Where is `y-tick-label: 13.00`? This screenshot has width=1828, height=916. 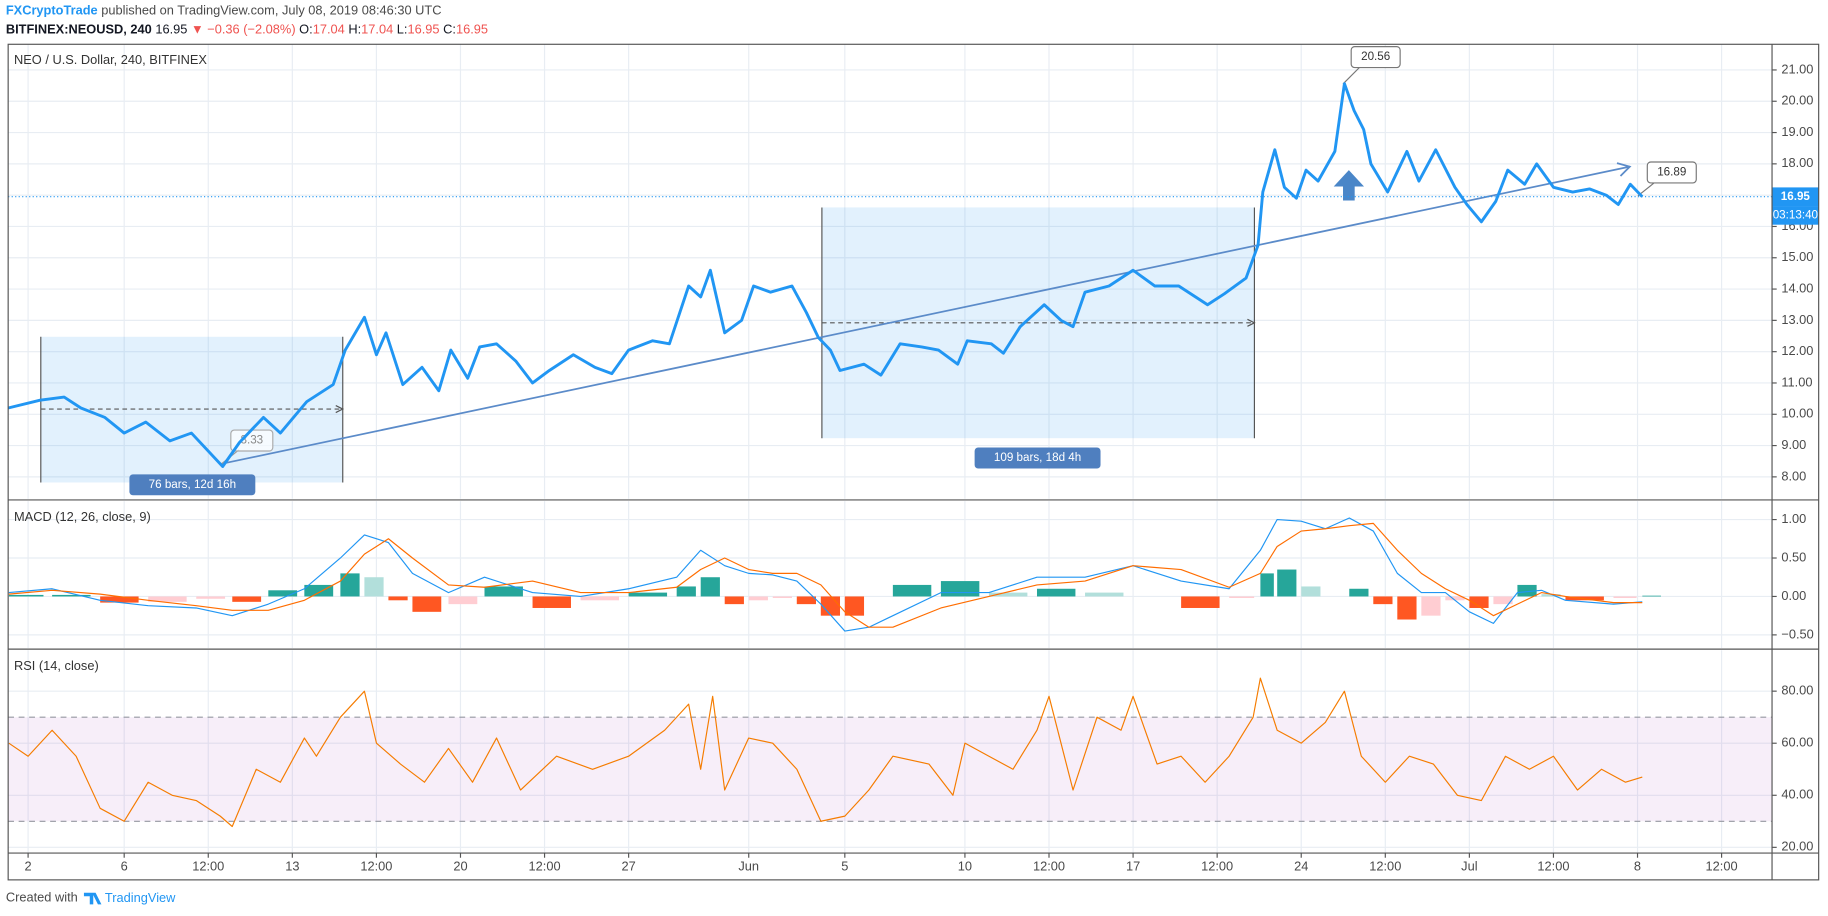
y-tick-label: 13.00 is located at coordinates (1797, 319).